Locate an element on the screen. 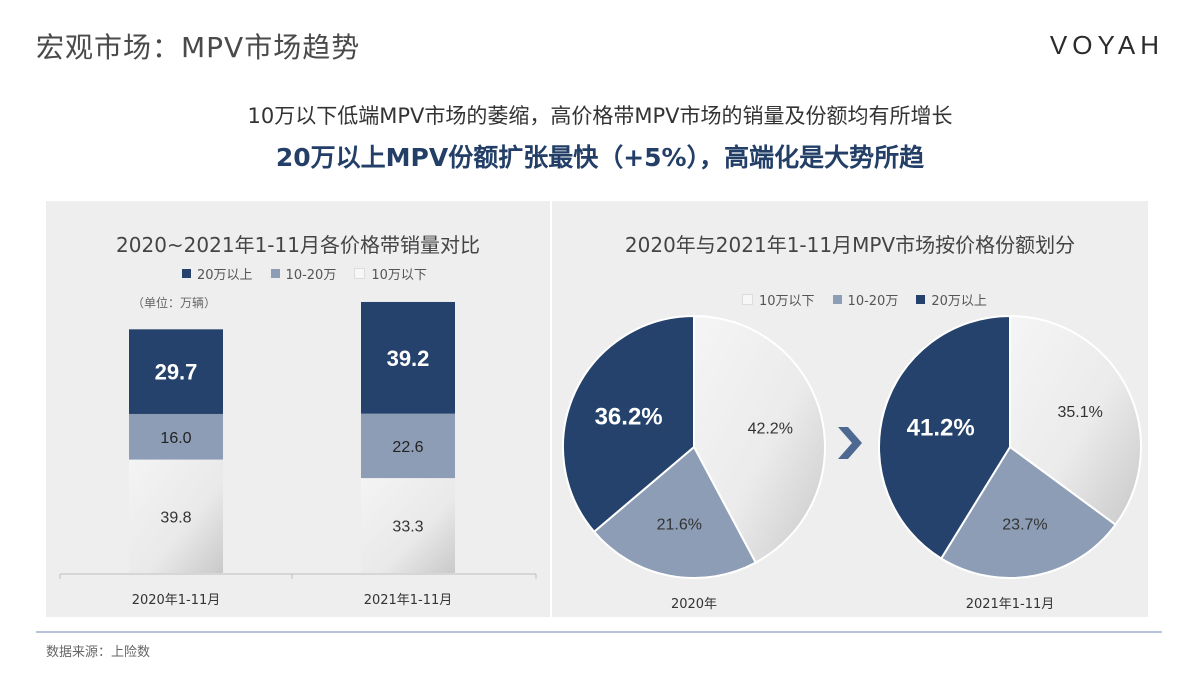  bar-value-label: 22.6 is located at coordinates (407, 447).